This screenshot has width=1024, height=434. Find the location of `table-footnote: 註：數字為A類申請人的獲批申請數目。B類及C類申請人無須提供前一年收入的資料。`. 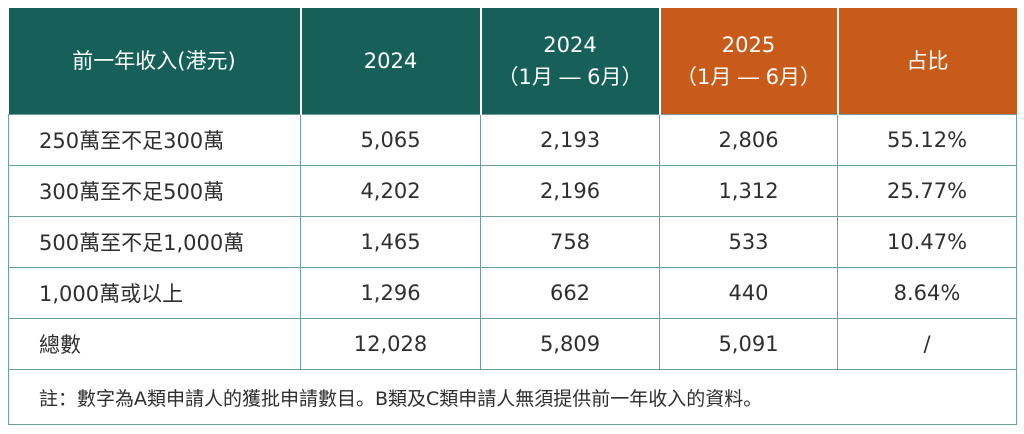

table-footnote: 註：數字為A類申請人的獲批申請數目。B類及C類申請人無須提供前一年收入的資料。 is located at coordinates (512, 397).